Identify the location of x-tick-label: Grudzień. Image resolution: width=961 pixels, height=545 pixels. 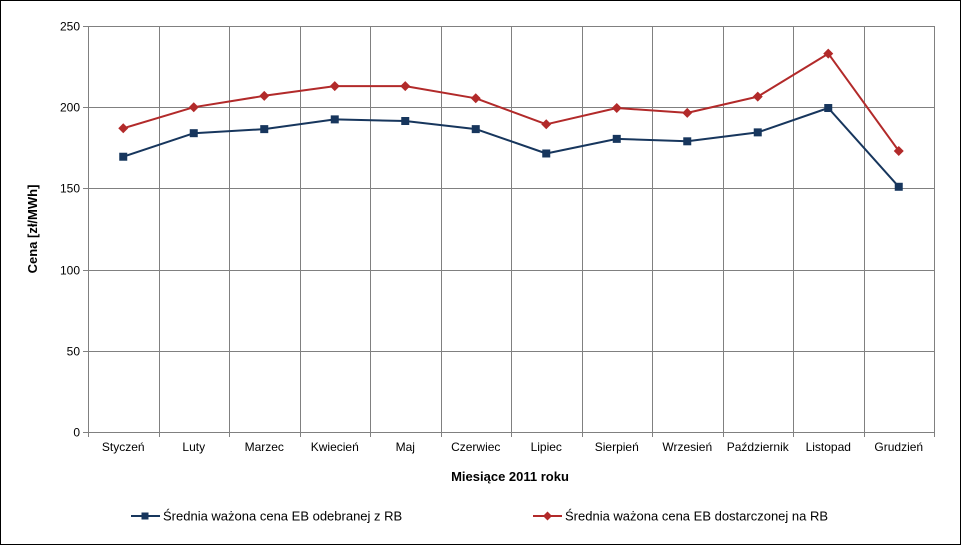
(898, 447).